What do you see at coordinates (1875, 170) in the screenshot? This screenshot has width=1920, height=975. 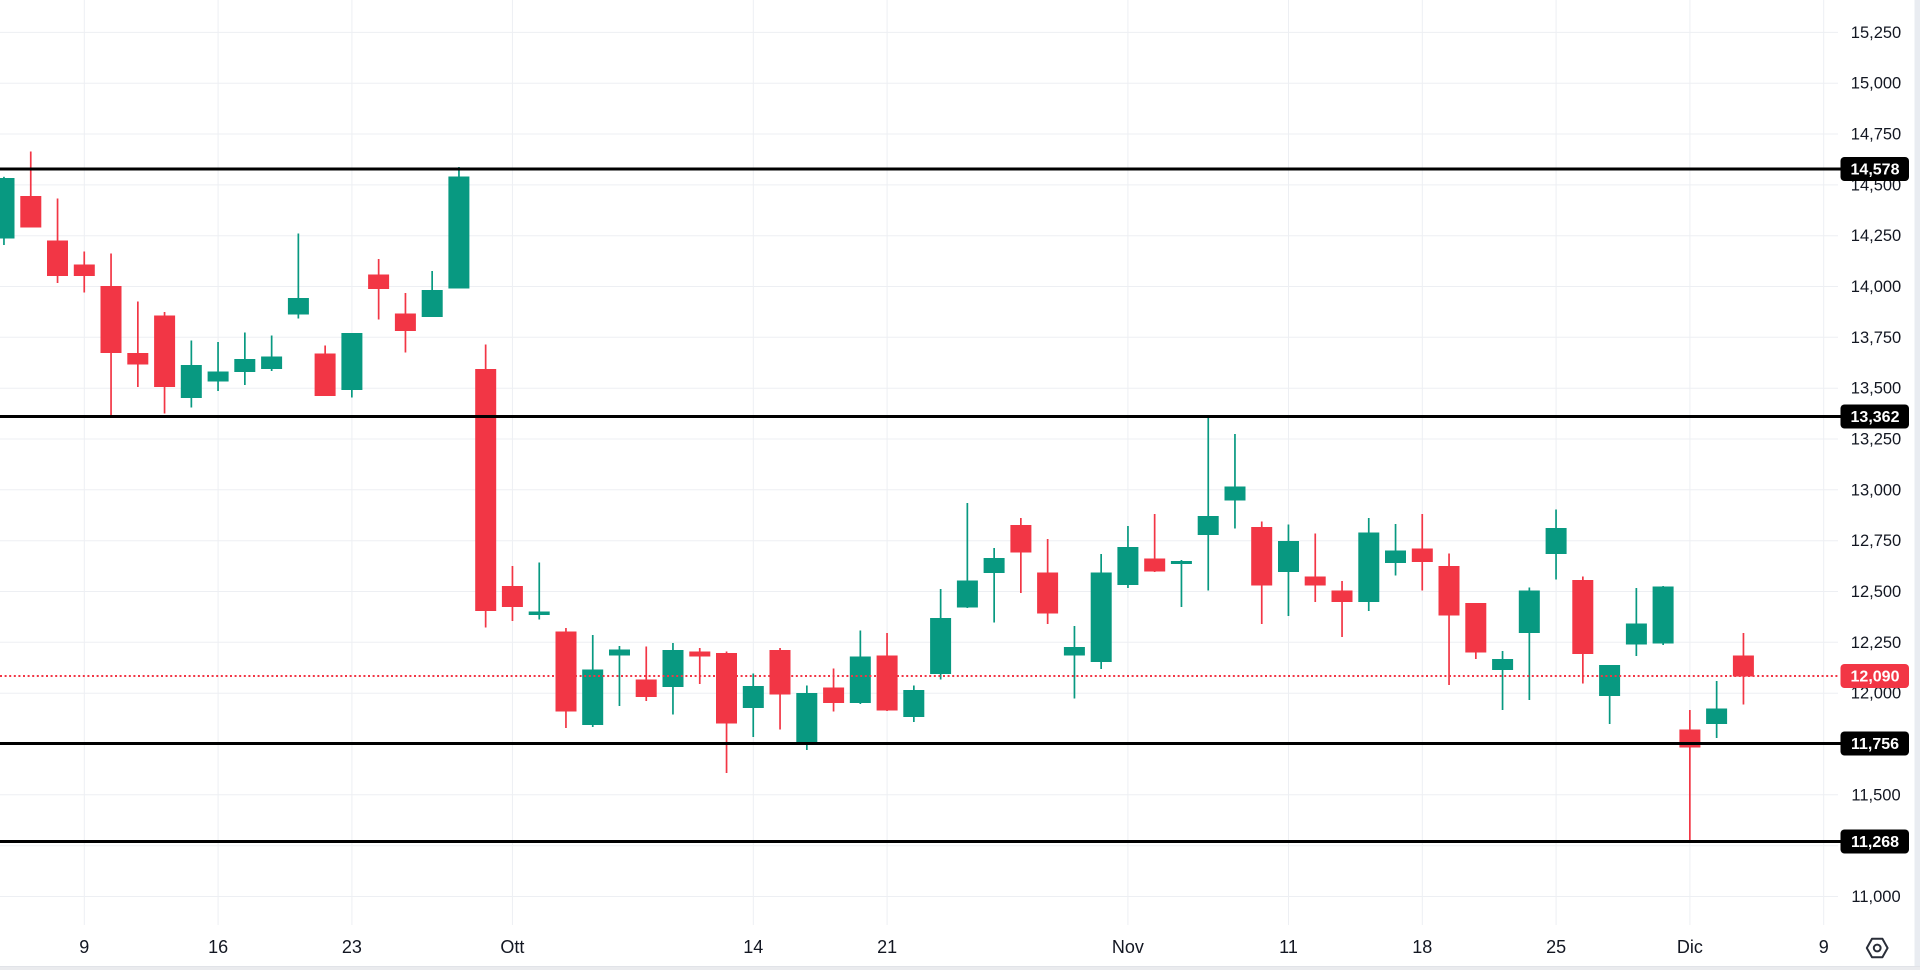 I see `svg-text: 14,578` at bounding box center [1875, 170].